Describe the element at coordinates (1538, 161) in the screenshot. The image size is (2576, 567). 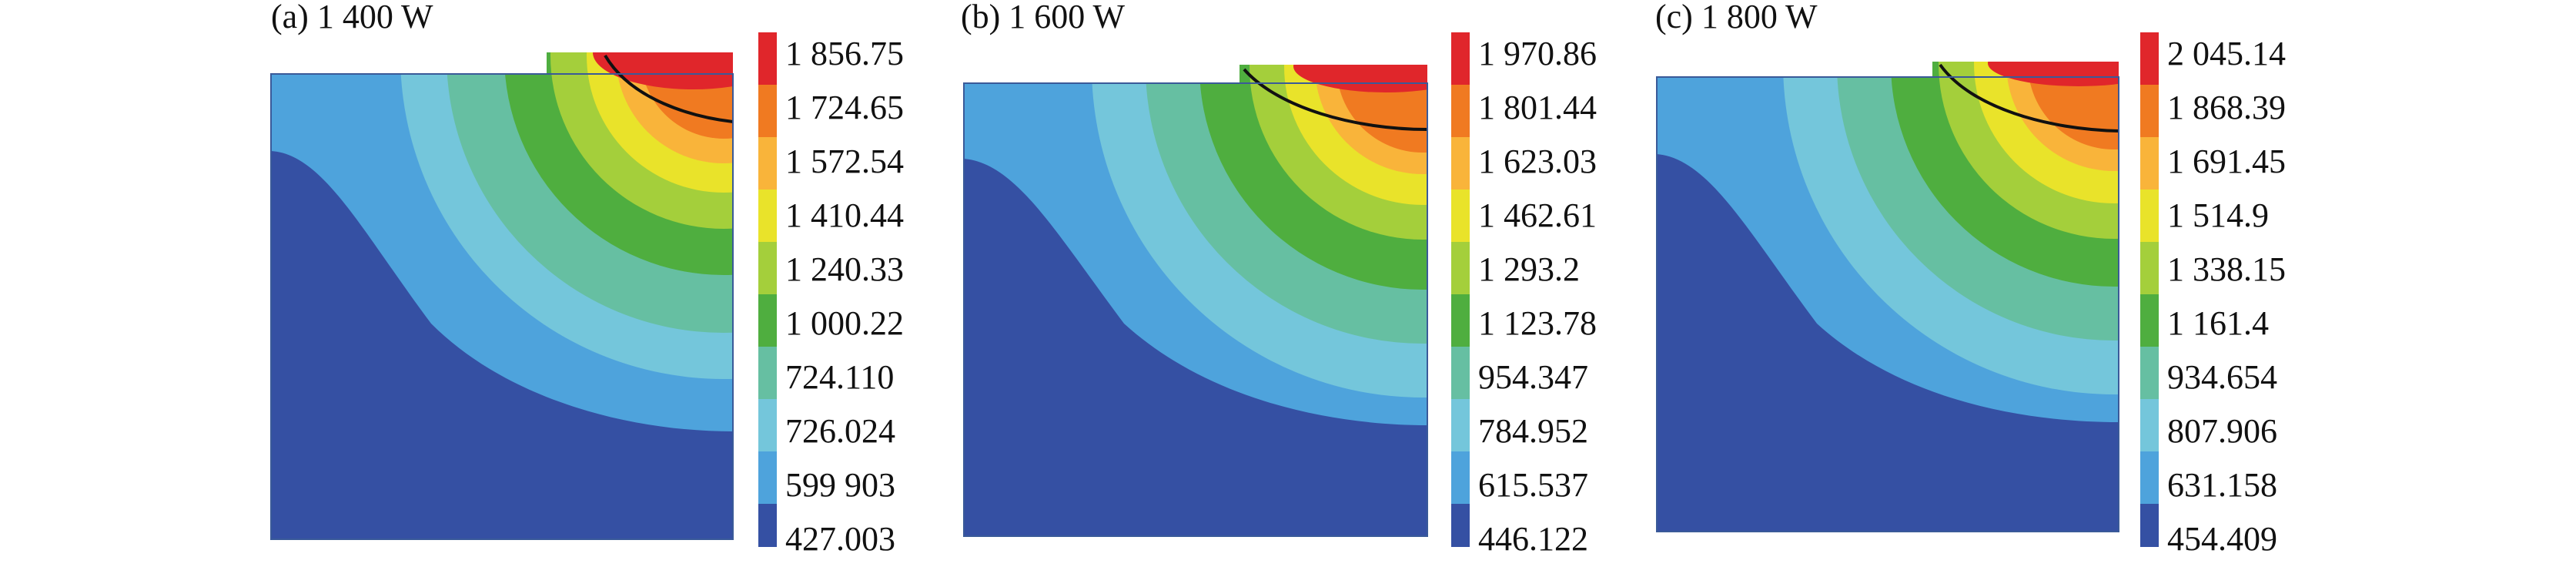
I see `panel-b-colorbar-label: 1 623.03` at that location.